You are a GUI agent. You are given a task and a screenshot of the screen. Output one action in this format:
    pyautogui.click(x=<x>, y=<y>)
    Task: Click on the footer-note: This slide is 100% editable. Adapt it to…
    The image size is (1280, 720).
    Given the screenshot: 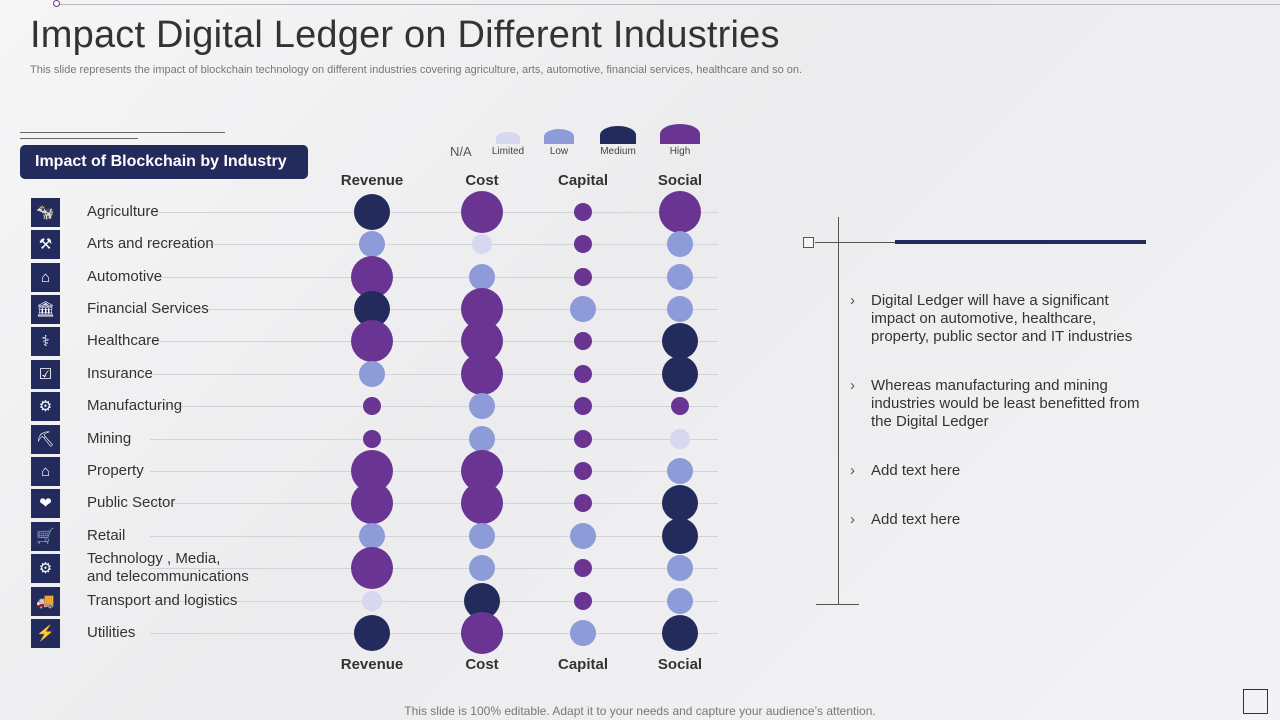 What is the action you would take?
    pyautogui.click(x=640, y=711)
    